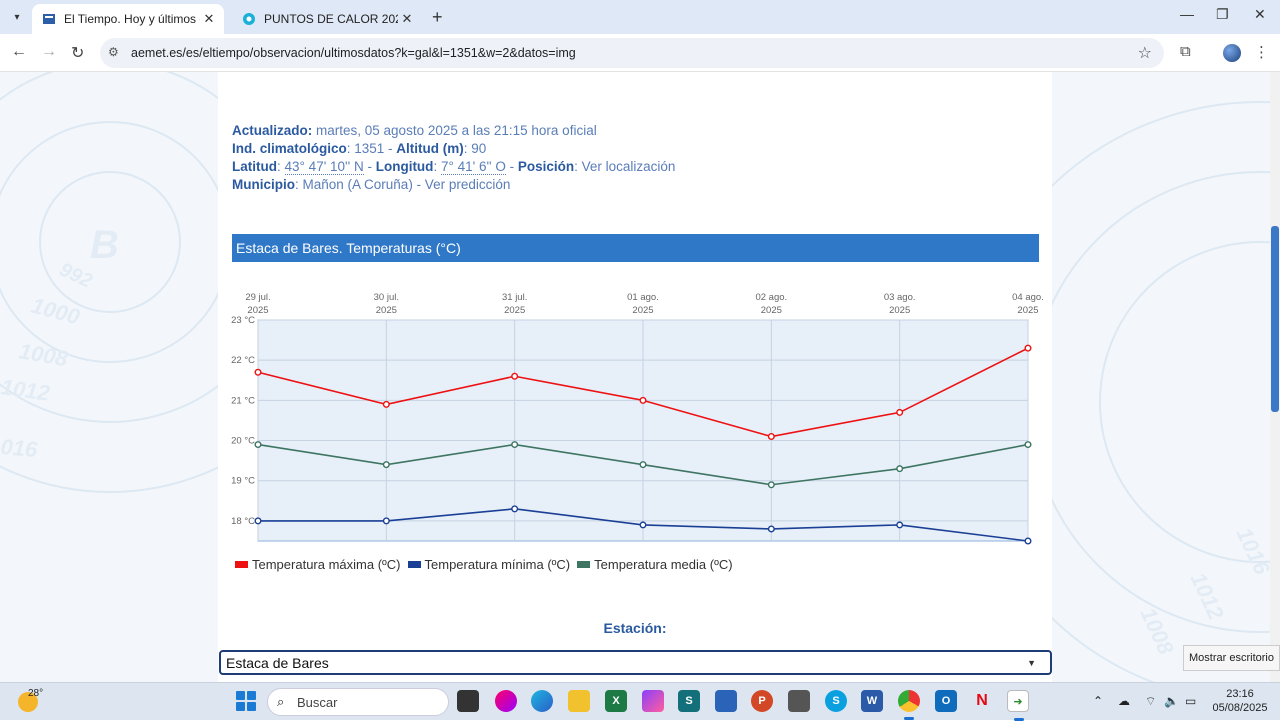 The image size is (1280, 721). I want to click on battery-icon: ▭, so click(1191, 701).